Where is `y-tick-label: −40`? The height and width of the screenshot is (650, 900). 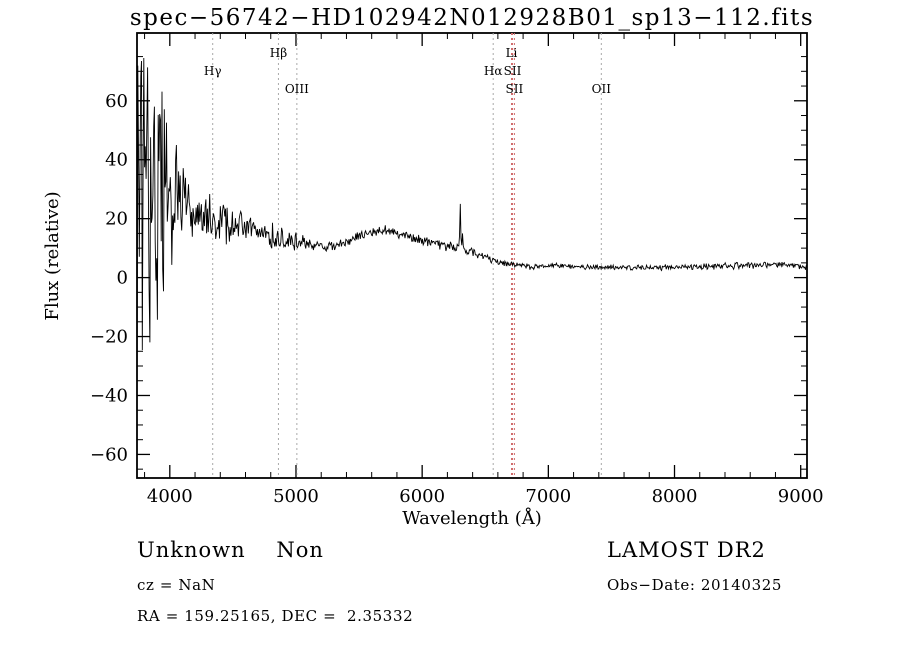
y-tick-label: −40 is located at coordinates (109, 395).